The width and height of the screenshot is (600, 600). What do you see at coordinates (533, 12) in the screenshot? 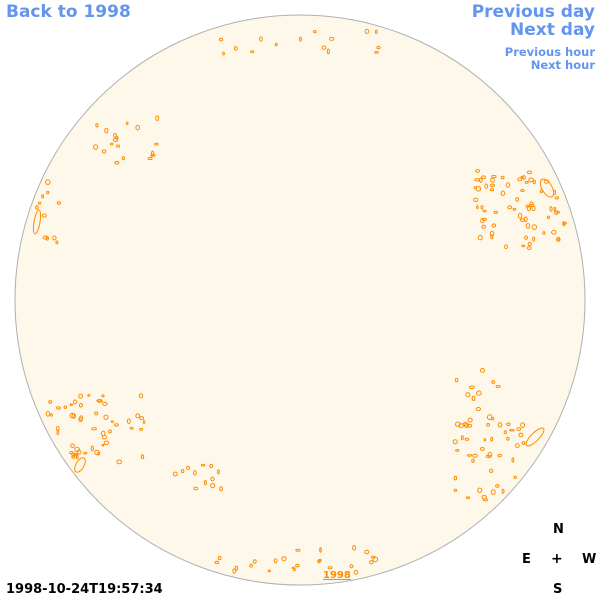
I see `previous-day-link: Previous day` at bounding box center [533, 12].